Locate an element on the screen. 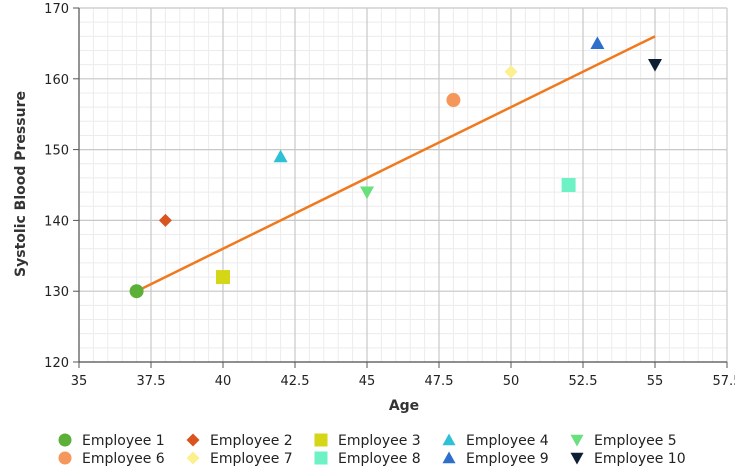  x-tick-label: 57.5 is located at coordinates (724, 381).